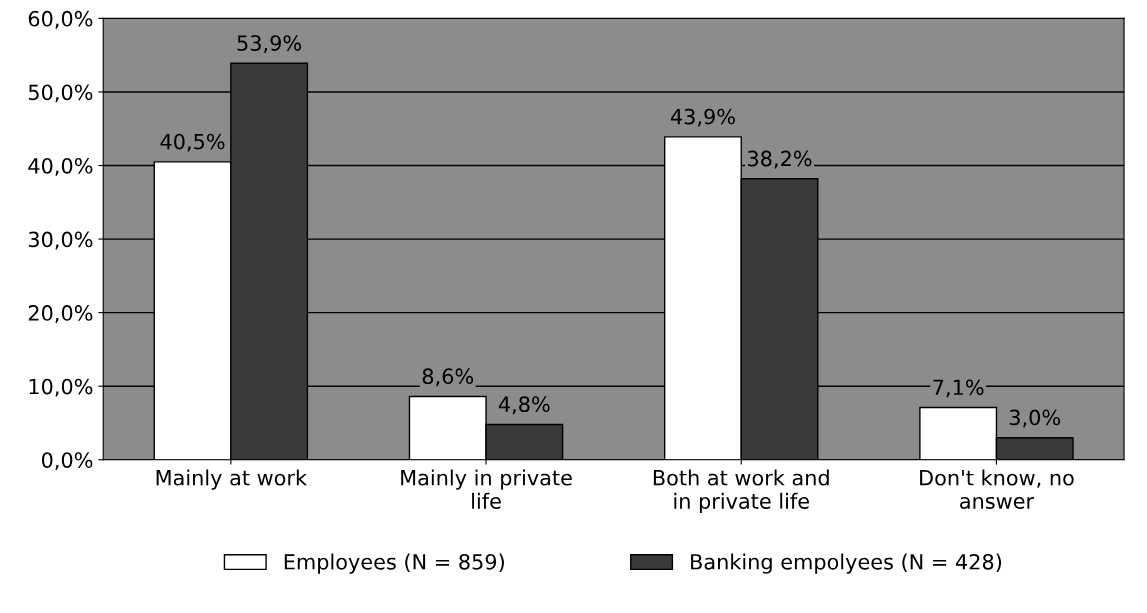 Image resolution: width=1147 pixels, height=613 pixels. What do you see at coordinates (702, 117) in the screenshot?
I see `data-label: 43,9%` at bounding box center [702, 117].